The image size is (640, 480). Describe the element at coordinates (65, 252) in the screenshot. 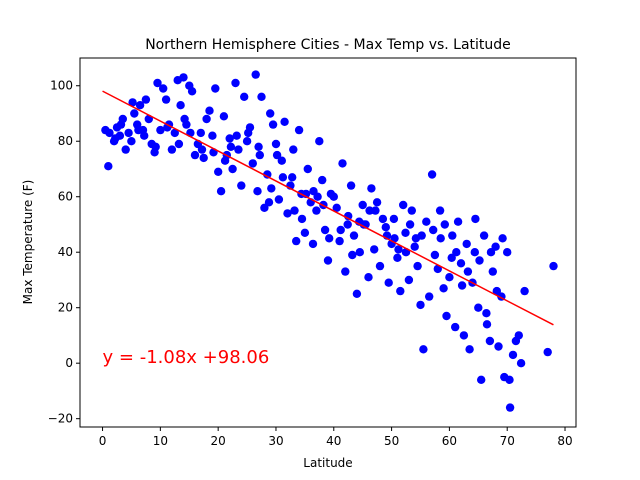

I see `y-tick-label: 40` at that location.